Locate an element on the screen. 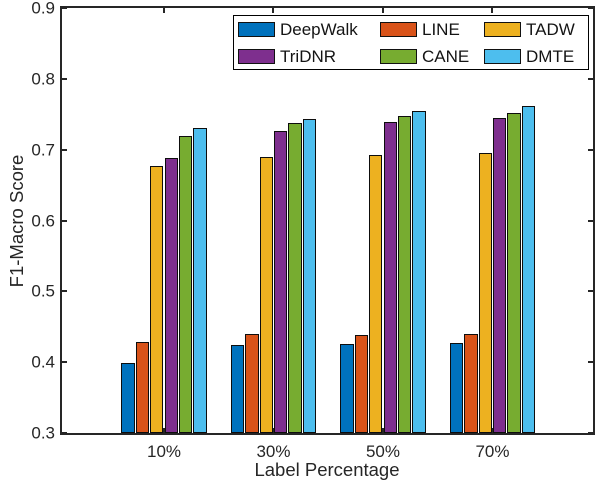  bar-cane-10% is located at coordinates (185, 284).